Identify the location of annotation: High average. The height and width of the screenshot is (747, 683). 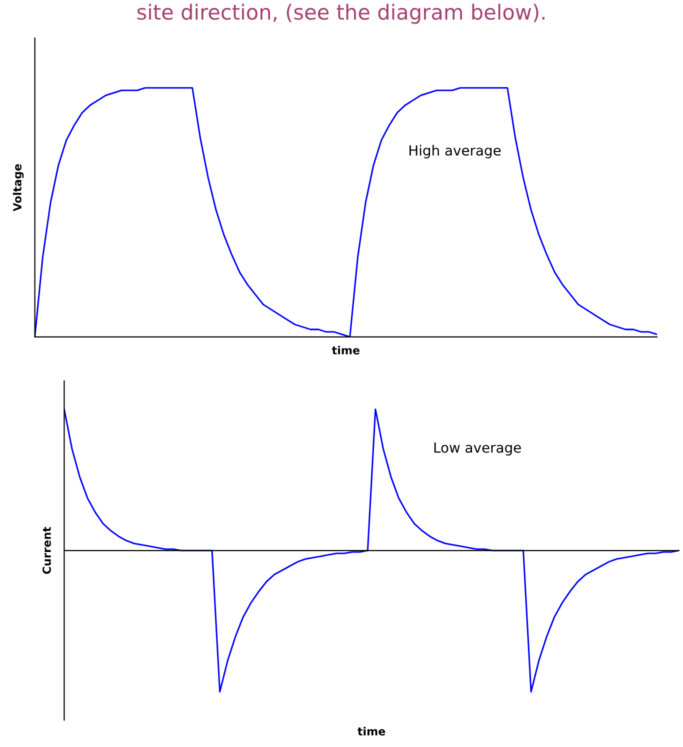
(455, 151).